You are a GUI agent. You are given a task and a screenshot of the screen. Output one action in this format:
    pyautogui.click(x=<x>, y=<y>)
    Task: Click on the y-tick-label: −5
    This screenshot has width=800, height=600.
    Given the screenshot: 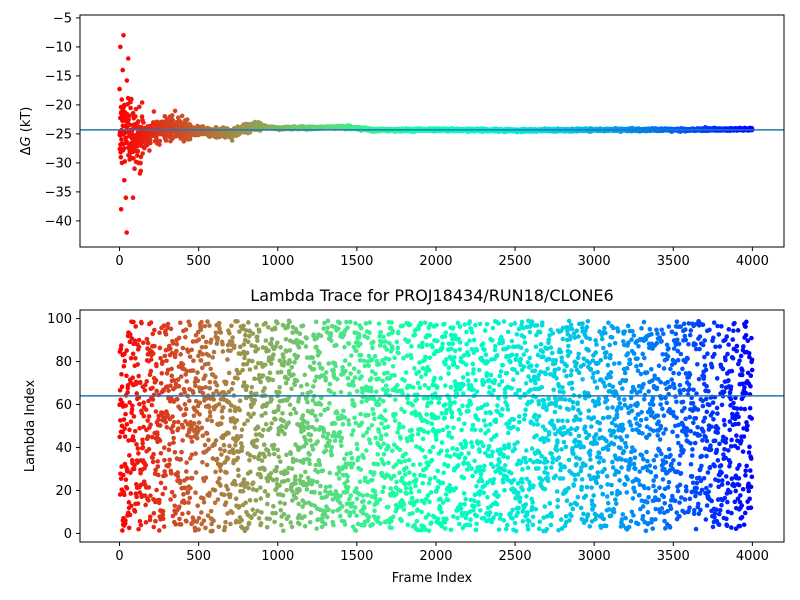 What is the action you would take?
    pyautogui.click(x=62, y=18)
    